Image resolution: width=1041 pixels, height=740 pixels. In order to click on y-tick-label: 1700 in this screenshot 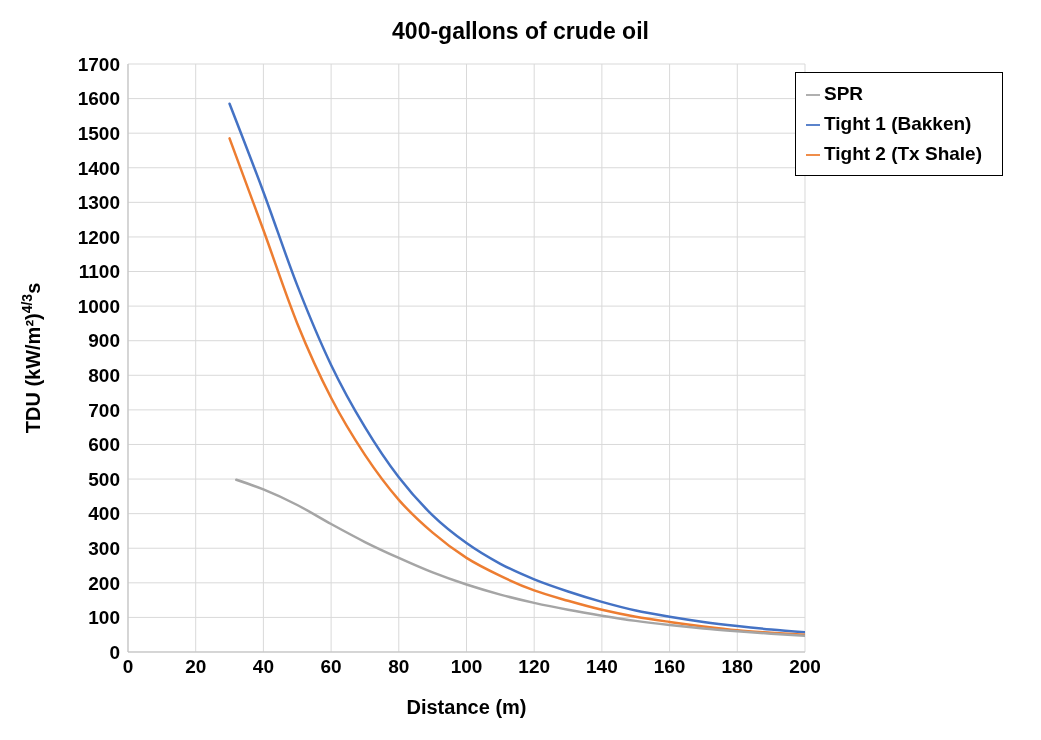, I will do `click(98, 64)`.